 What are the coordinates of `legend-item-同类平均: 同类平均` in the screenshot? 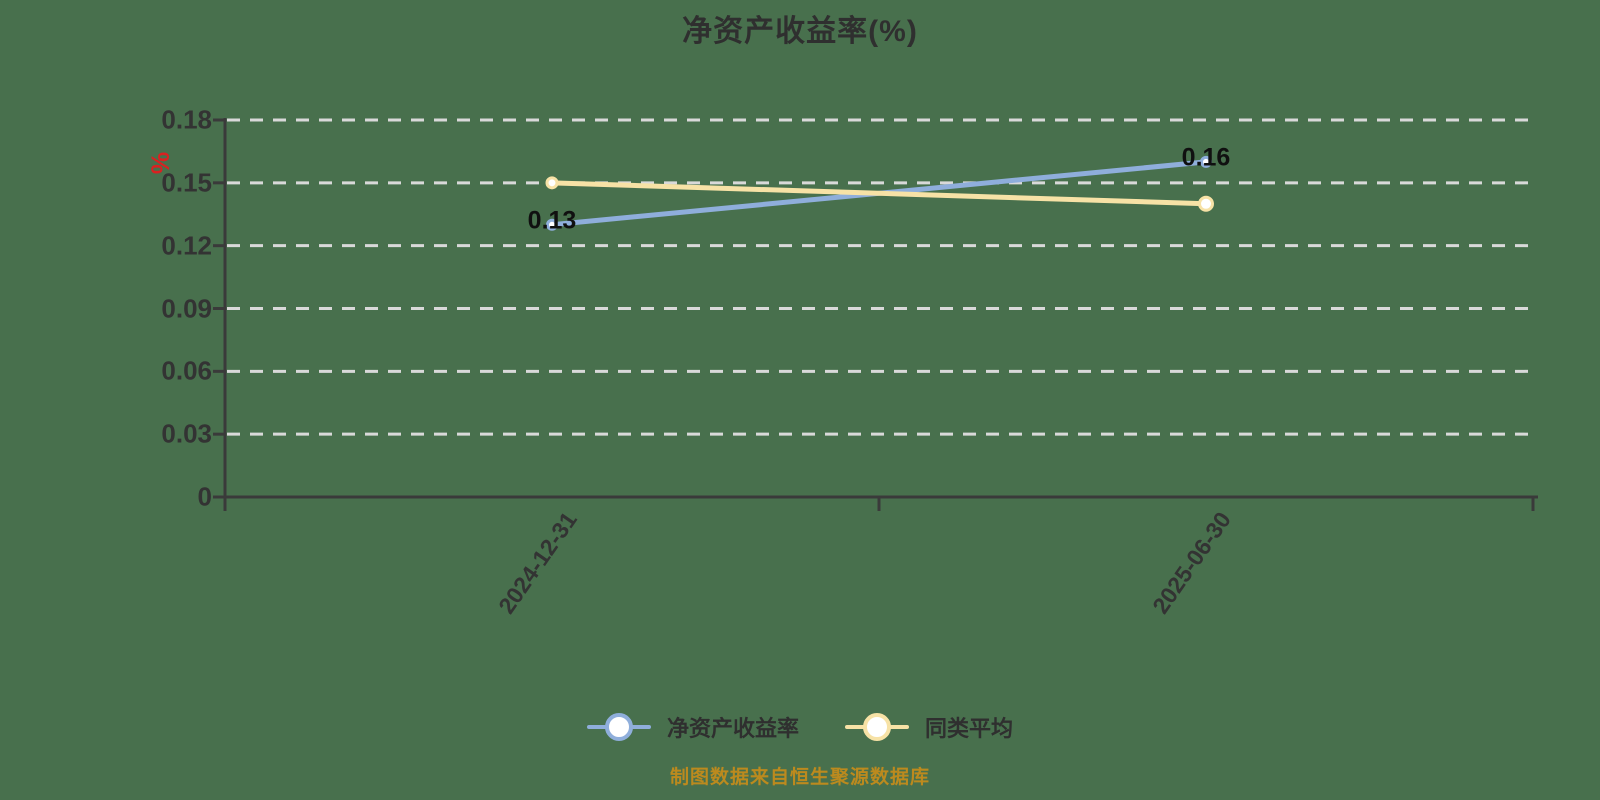 It's located at (929, 727).